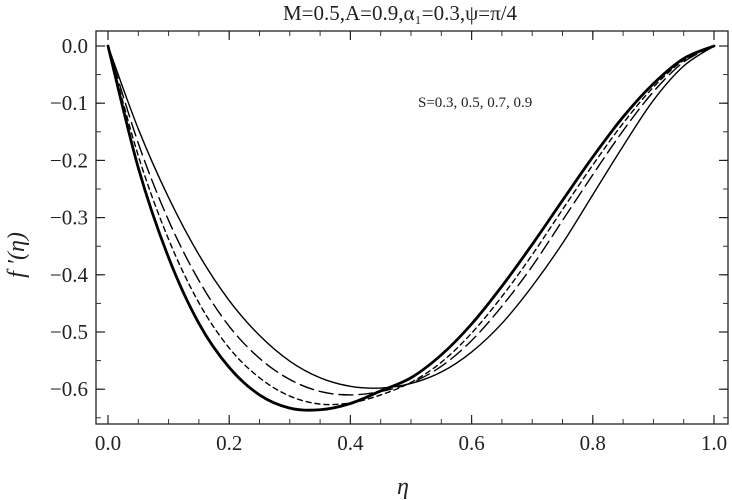  Describe the element at coordinates (714, 443) in the screenshot. I see `x-tick-label: 1.0` at that location.